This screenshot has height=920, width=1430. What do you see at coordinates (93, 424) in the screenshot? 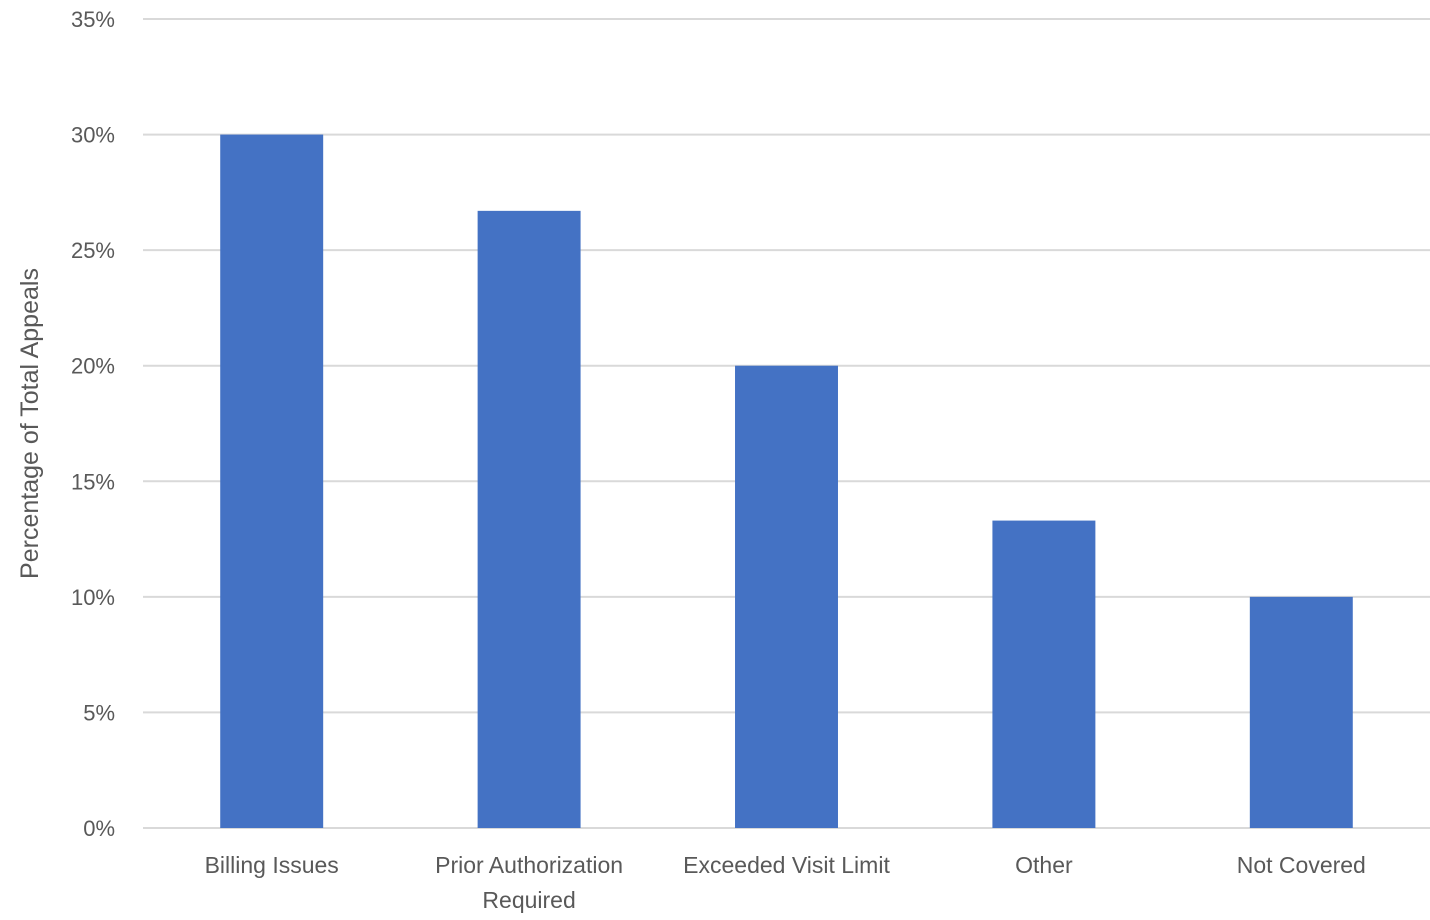
I see `y-axis-tick-labels: 0% 5% 10% 15% 20% 25% 30% 35%` at bounding box center [93, 424].